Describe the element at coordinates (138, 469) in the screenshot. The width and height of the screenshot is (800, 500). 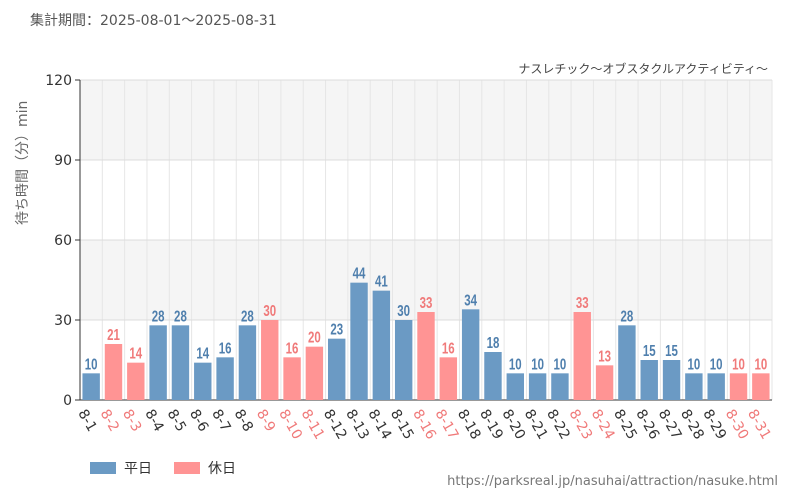
I see `legend-label-weekday: 平日` at that location.